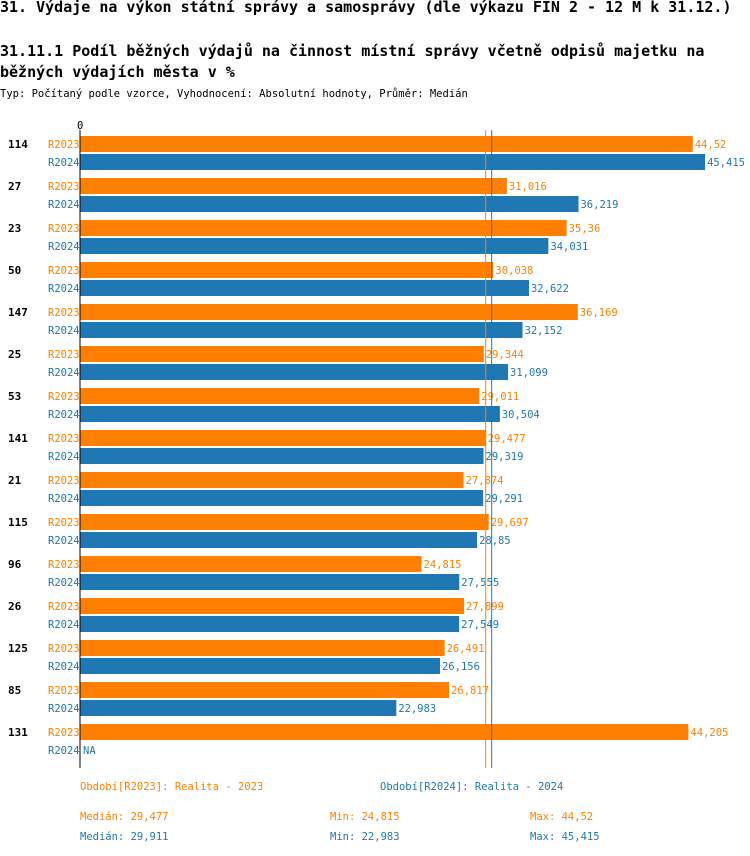  Describe the element at coordinates (64, 355) in the screenshot. I see `series-tag-R2023-25: R2023` at that location.